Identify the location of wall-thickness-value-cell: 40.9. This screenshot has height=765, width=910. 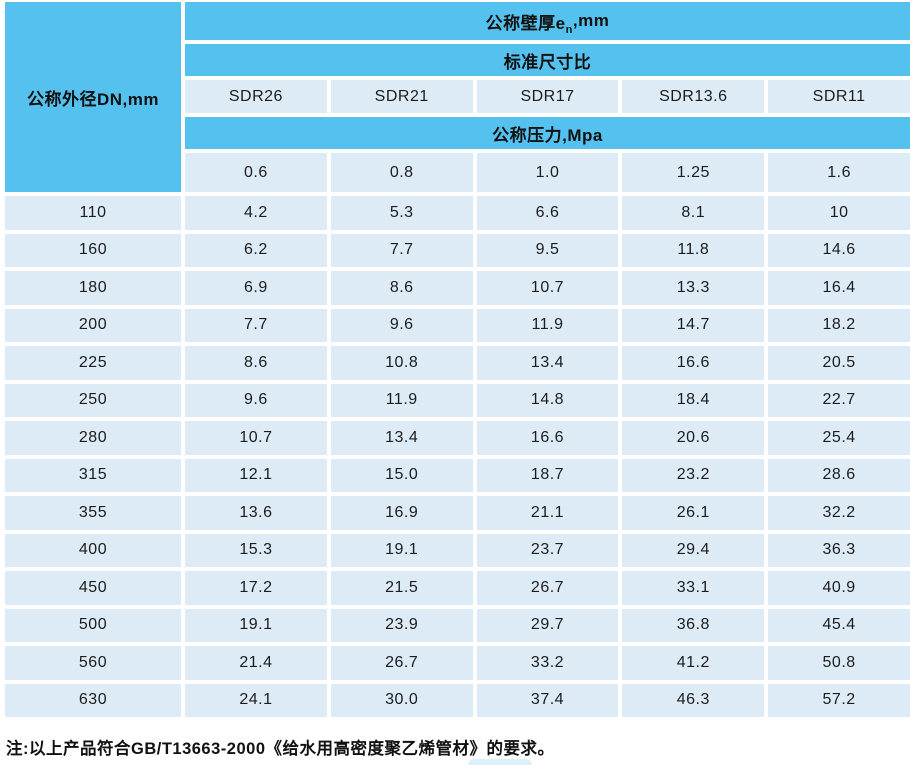
(839, 588).